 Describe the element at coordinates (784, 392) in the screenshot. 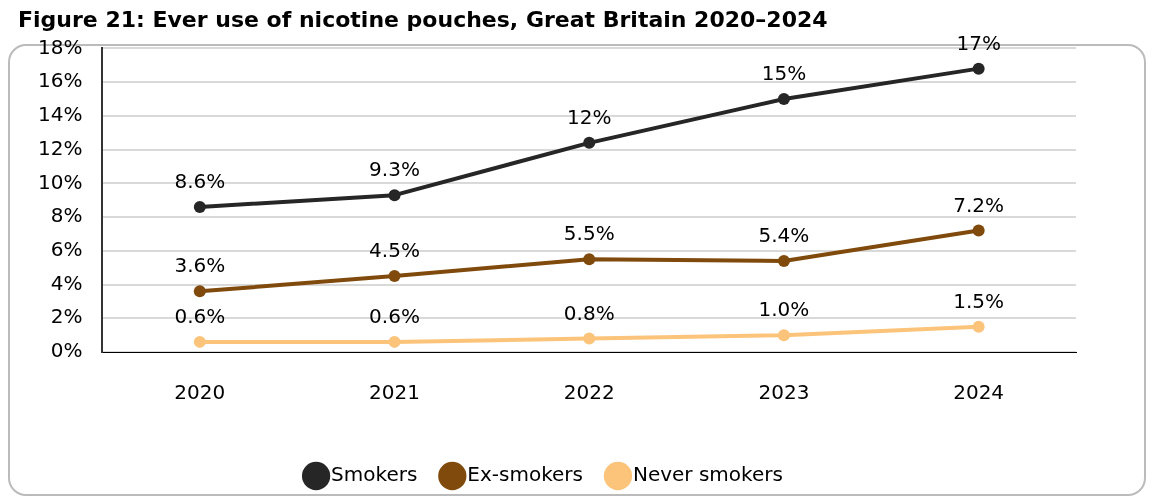

I see `x-tick-label: 2023` at that location.